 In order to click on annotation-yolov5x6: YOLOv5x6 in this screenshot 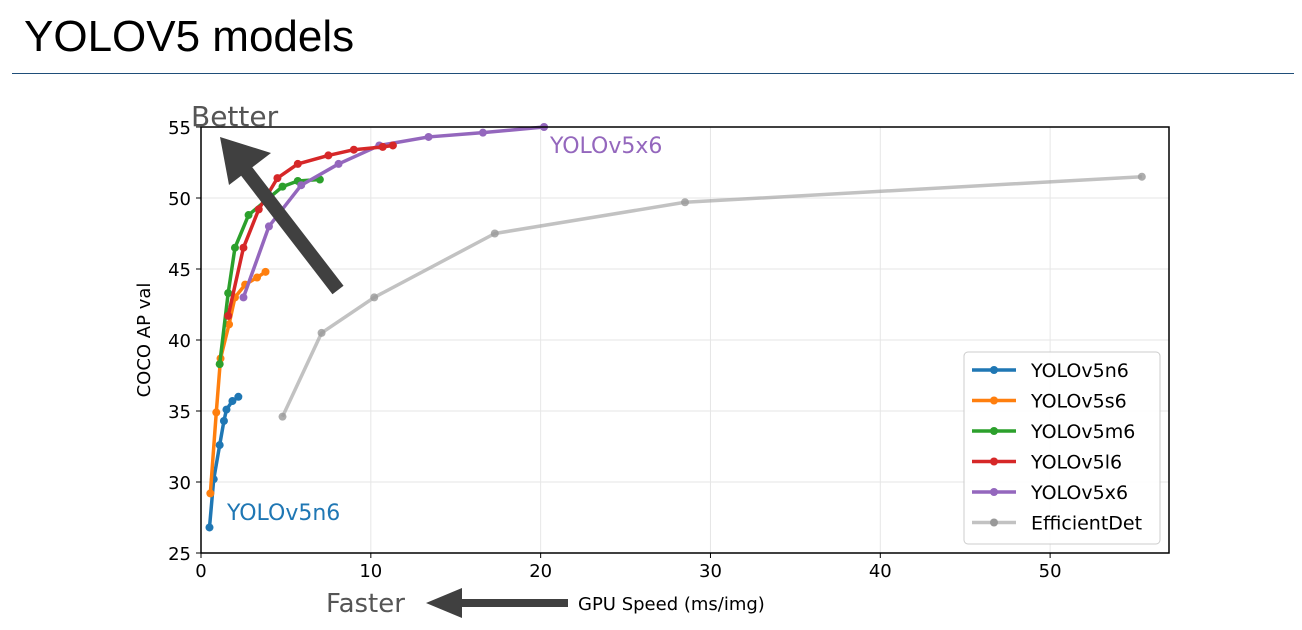, I will do `click(605, 146)`.